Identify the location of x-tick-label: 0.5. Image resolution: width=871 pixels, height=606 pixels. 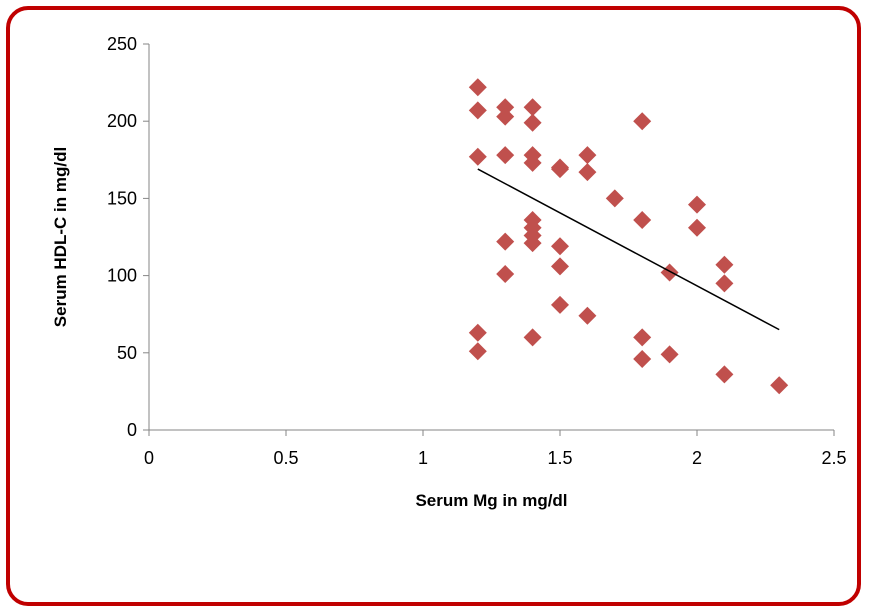
(285, 458).